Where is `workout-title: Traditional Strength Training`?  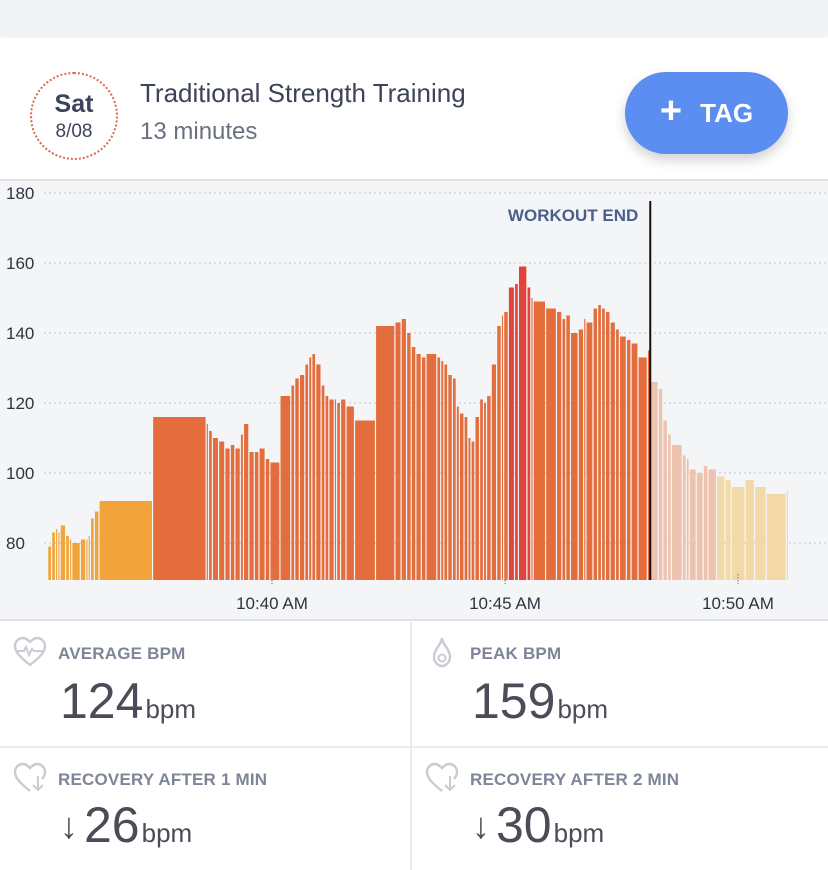 workout-title: Traditional Strength Training is located at coordinates (303, 93).